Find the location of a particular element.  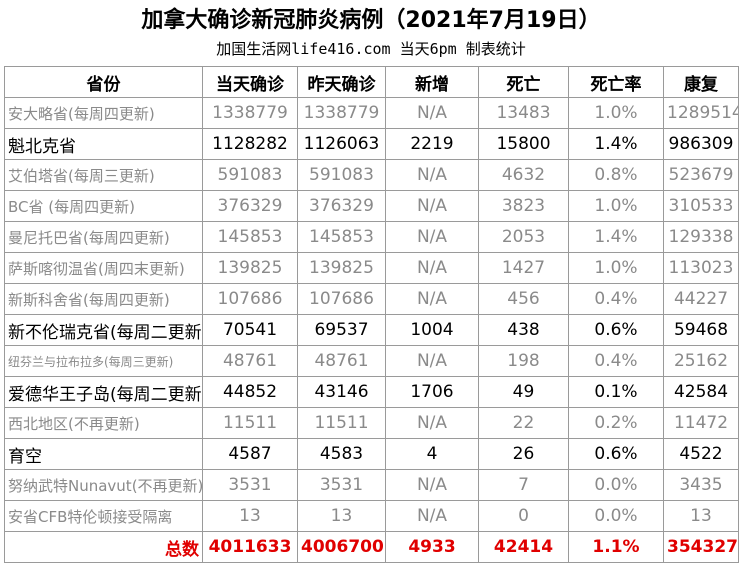

value-cell: 113023 is located at coordinates (701, 268).